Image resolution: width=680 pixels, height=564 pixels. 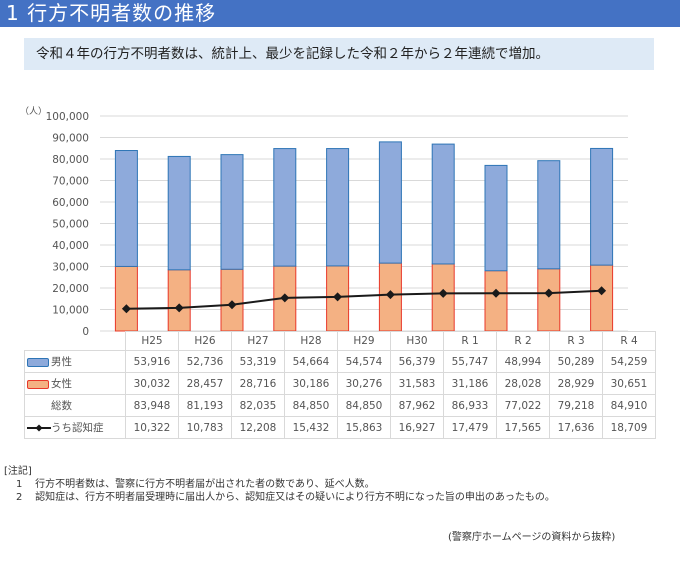 What do you see at coordinates (38, 362) in the screenshot?
I see `legend-swatch-male` at bounding box center [38, 362].